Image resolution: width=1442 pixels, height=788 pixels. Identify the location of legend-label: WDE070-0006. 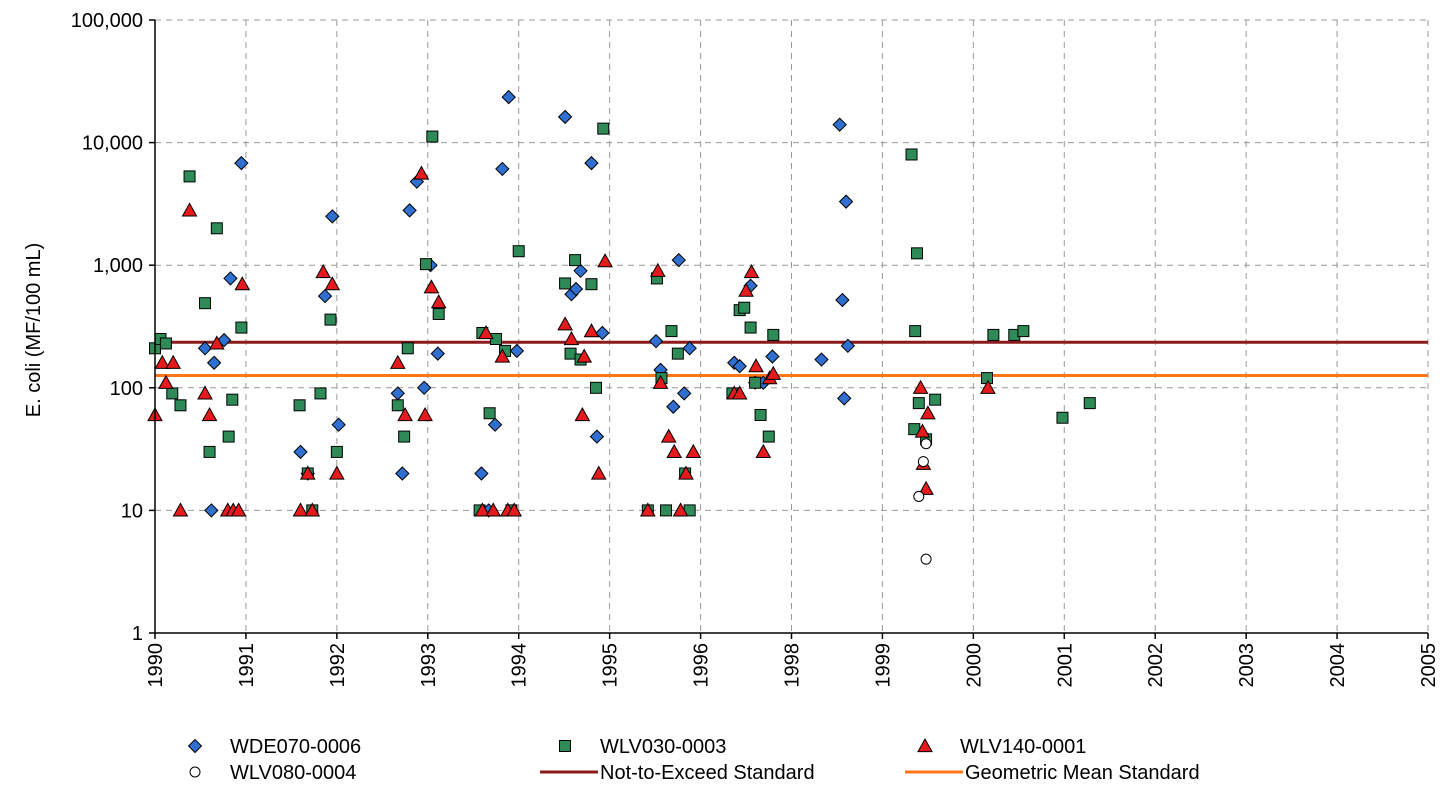
(295, 747).